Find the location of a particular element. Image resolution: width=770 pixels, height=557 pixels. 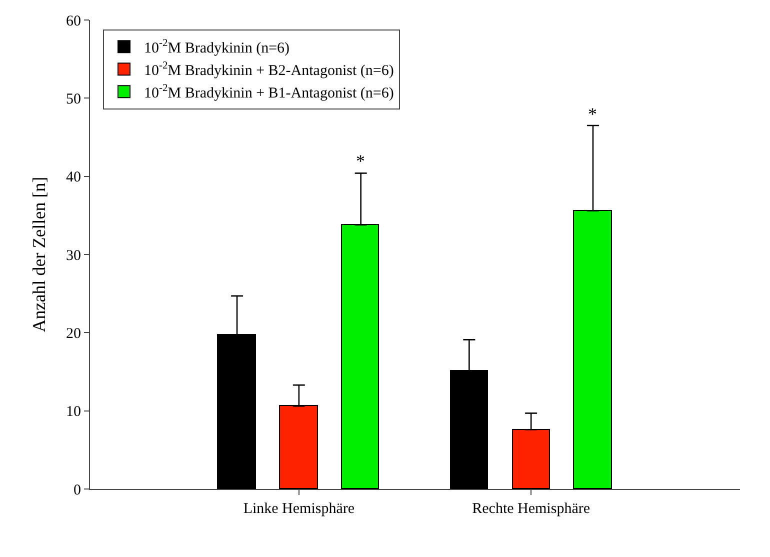

legend-label: 10$^{-2}$M Bradykinin (n=6) is located at coordinates (217, 47).